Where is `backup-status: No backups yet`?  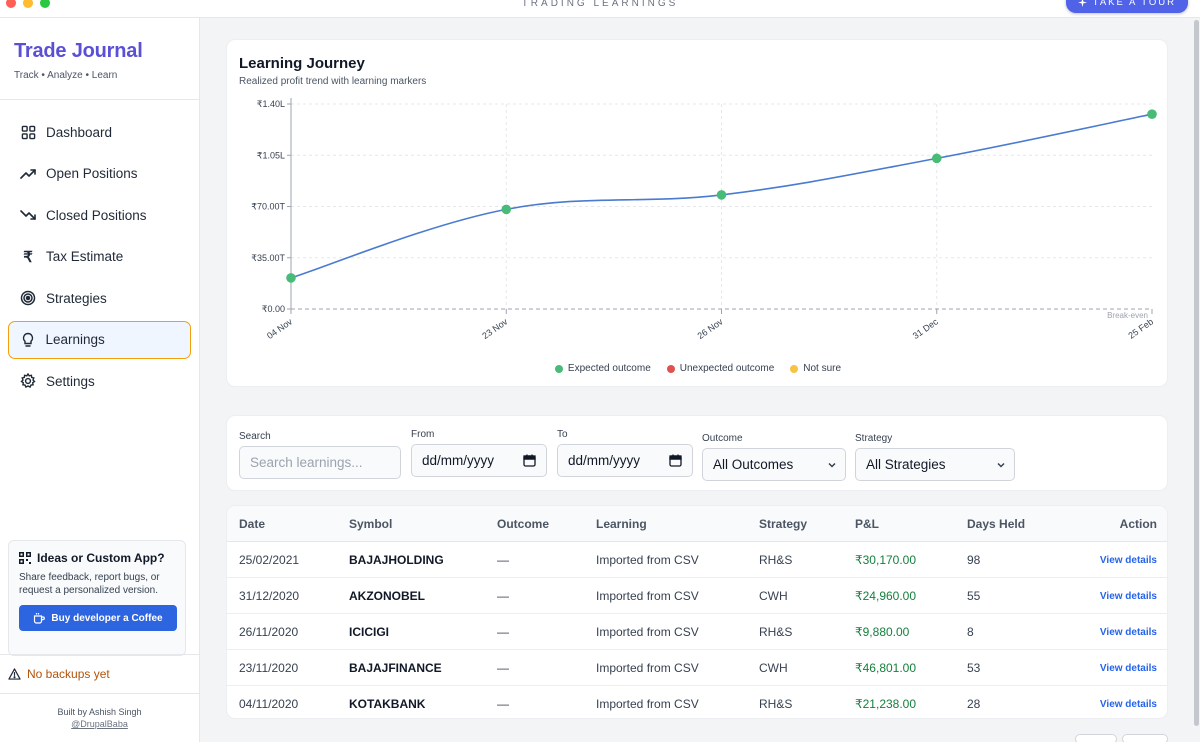 backup-status: No backups yet is located at coordinates (99, 674).